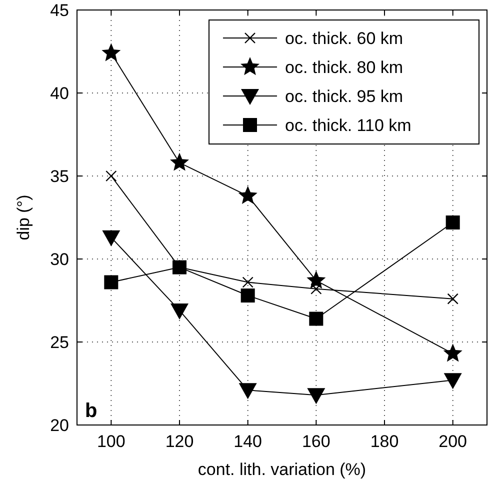  I want to click on y-tick-label: 45, so click(59, 10).